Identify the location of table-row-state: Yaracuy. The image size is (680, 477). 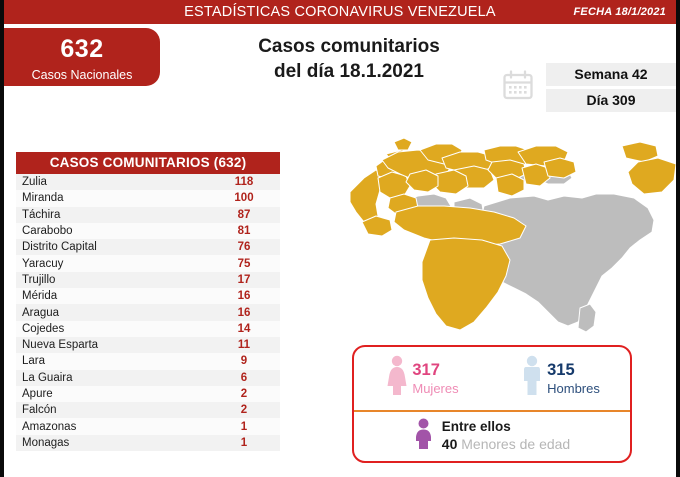
(43, 263).